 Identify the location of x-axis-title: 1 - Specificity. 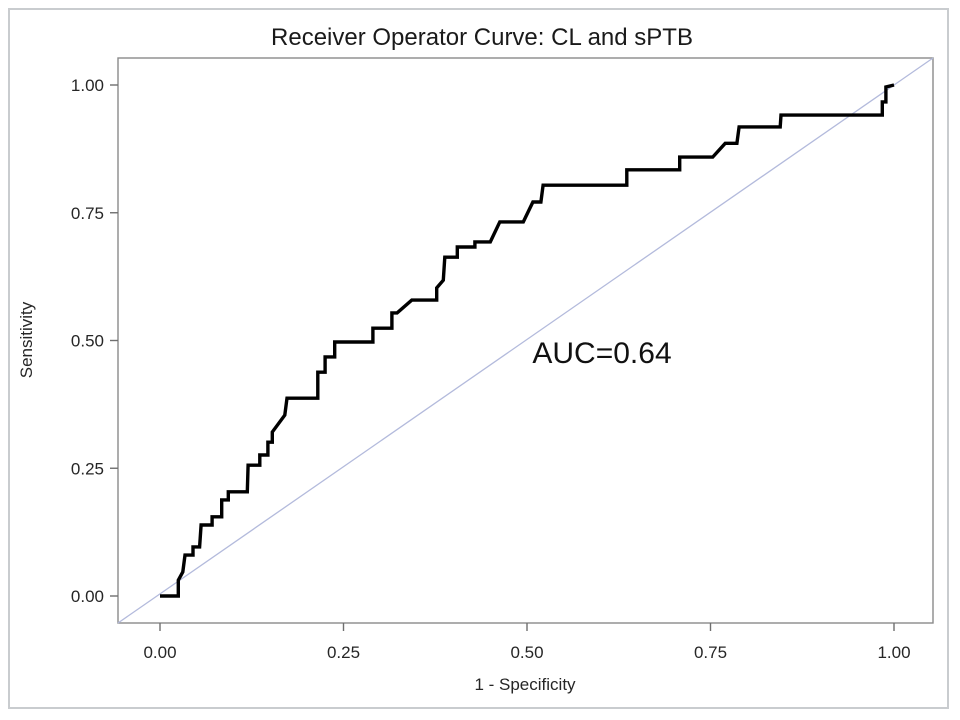
(525, 684).